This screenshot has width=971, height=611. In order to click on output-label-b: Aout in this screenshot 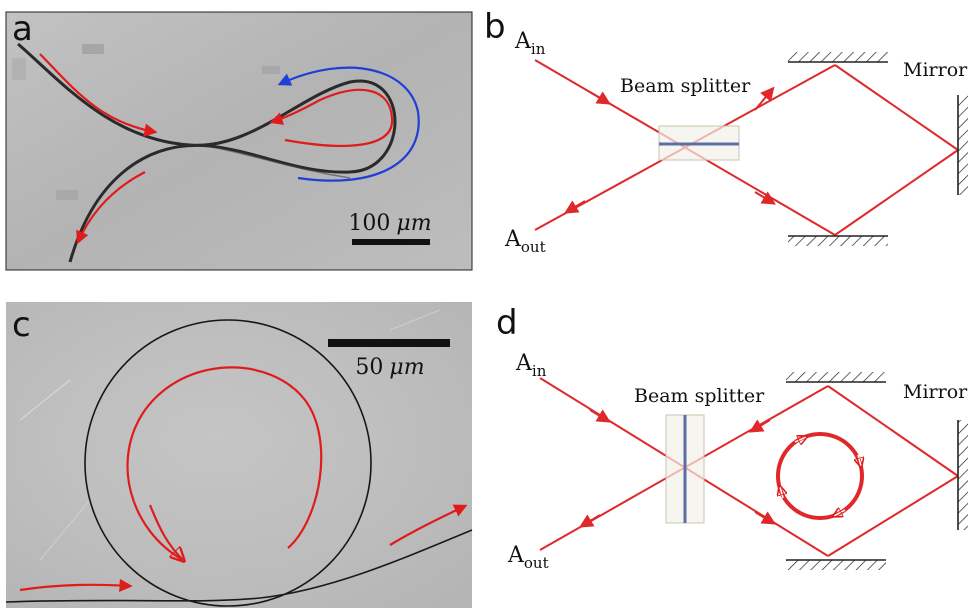, I will do `click(525, 241)`.